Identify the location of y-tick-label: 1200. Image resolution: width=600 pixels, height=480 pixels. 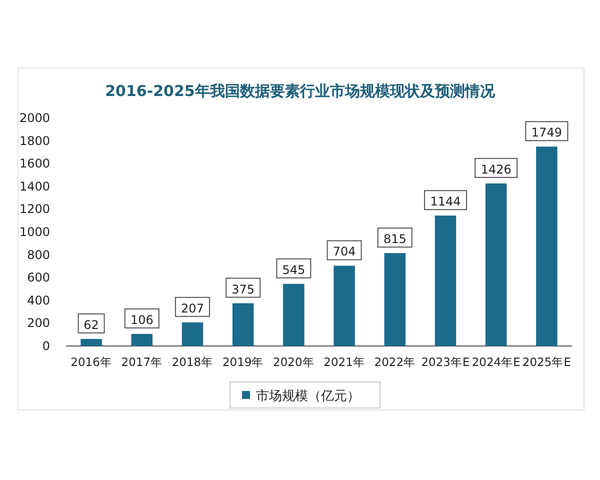
(34, 209).